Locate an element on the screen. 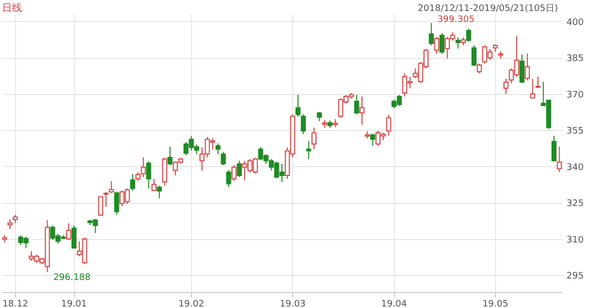 This screenshot has width=599, height=308. y-tick-label: 355 is located at coordinates (575, 131).